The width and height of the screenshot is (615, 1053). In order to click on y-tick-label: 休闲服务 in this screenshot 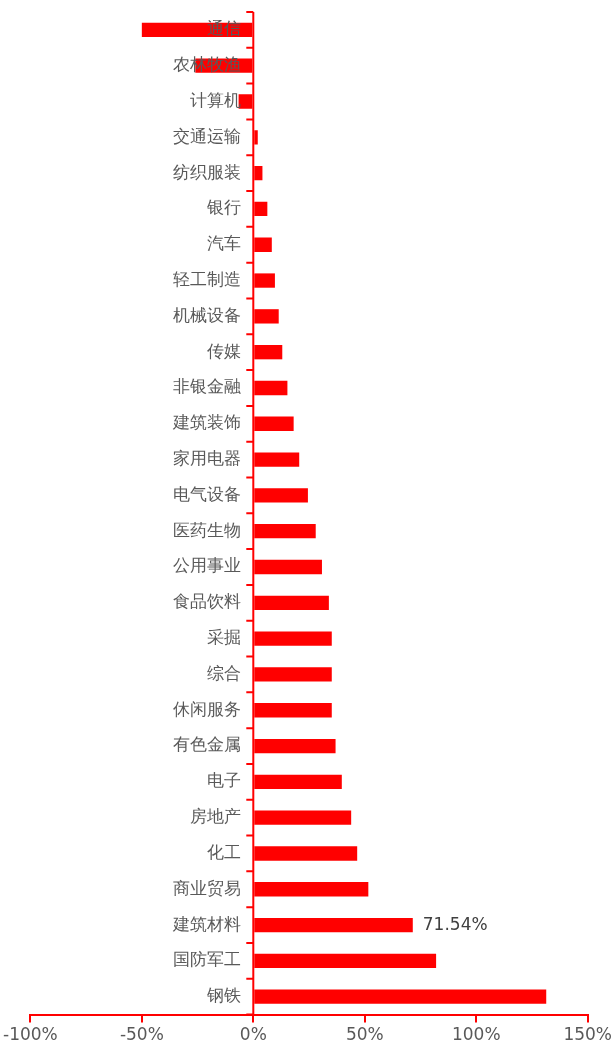, I will do `click(207, 708)`.